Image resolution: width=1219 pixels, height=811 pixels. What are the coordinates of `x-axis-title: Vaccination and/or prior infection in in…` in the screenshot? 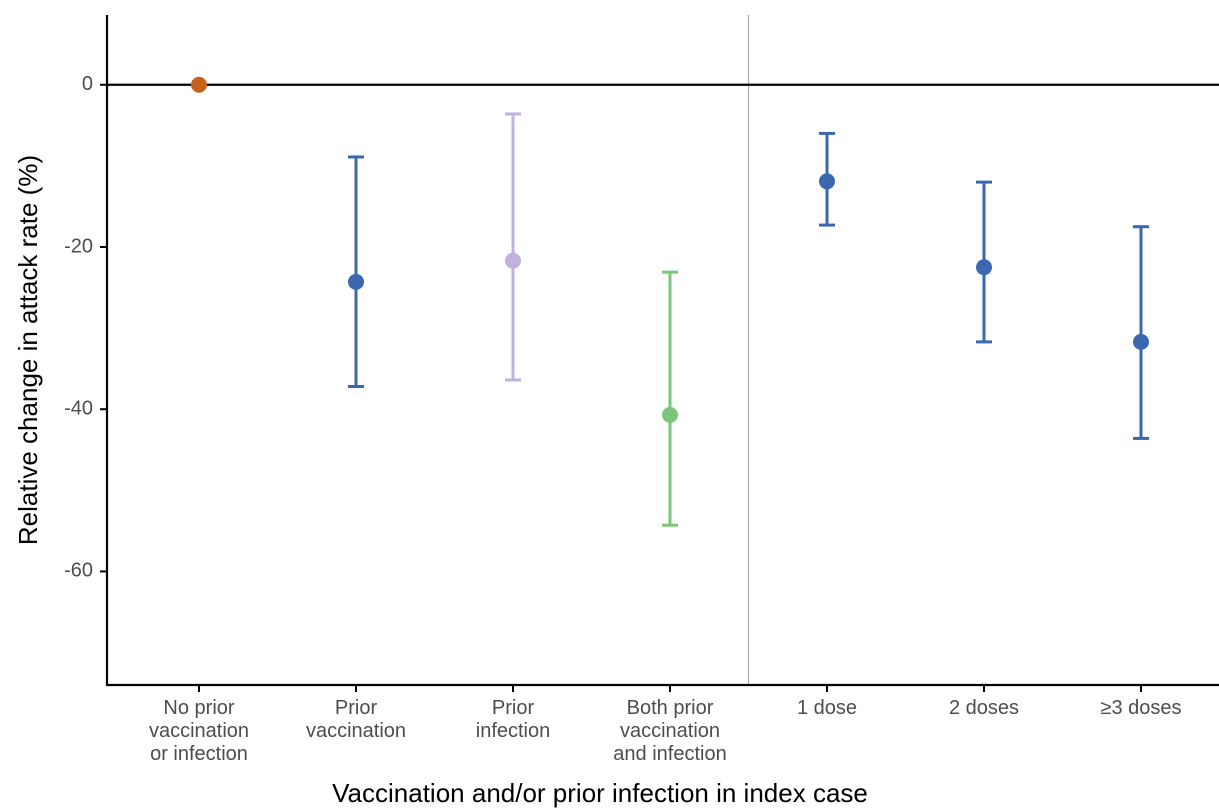 It's located at (600, 793).